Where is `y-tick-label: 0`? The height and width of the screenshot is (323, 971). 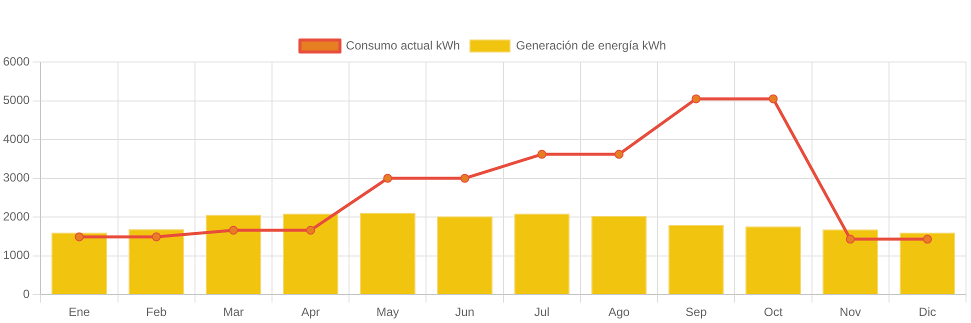
y-tick-label: 0 is located at coordinates (26, 293).